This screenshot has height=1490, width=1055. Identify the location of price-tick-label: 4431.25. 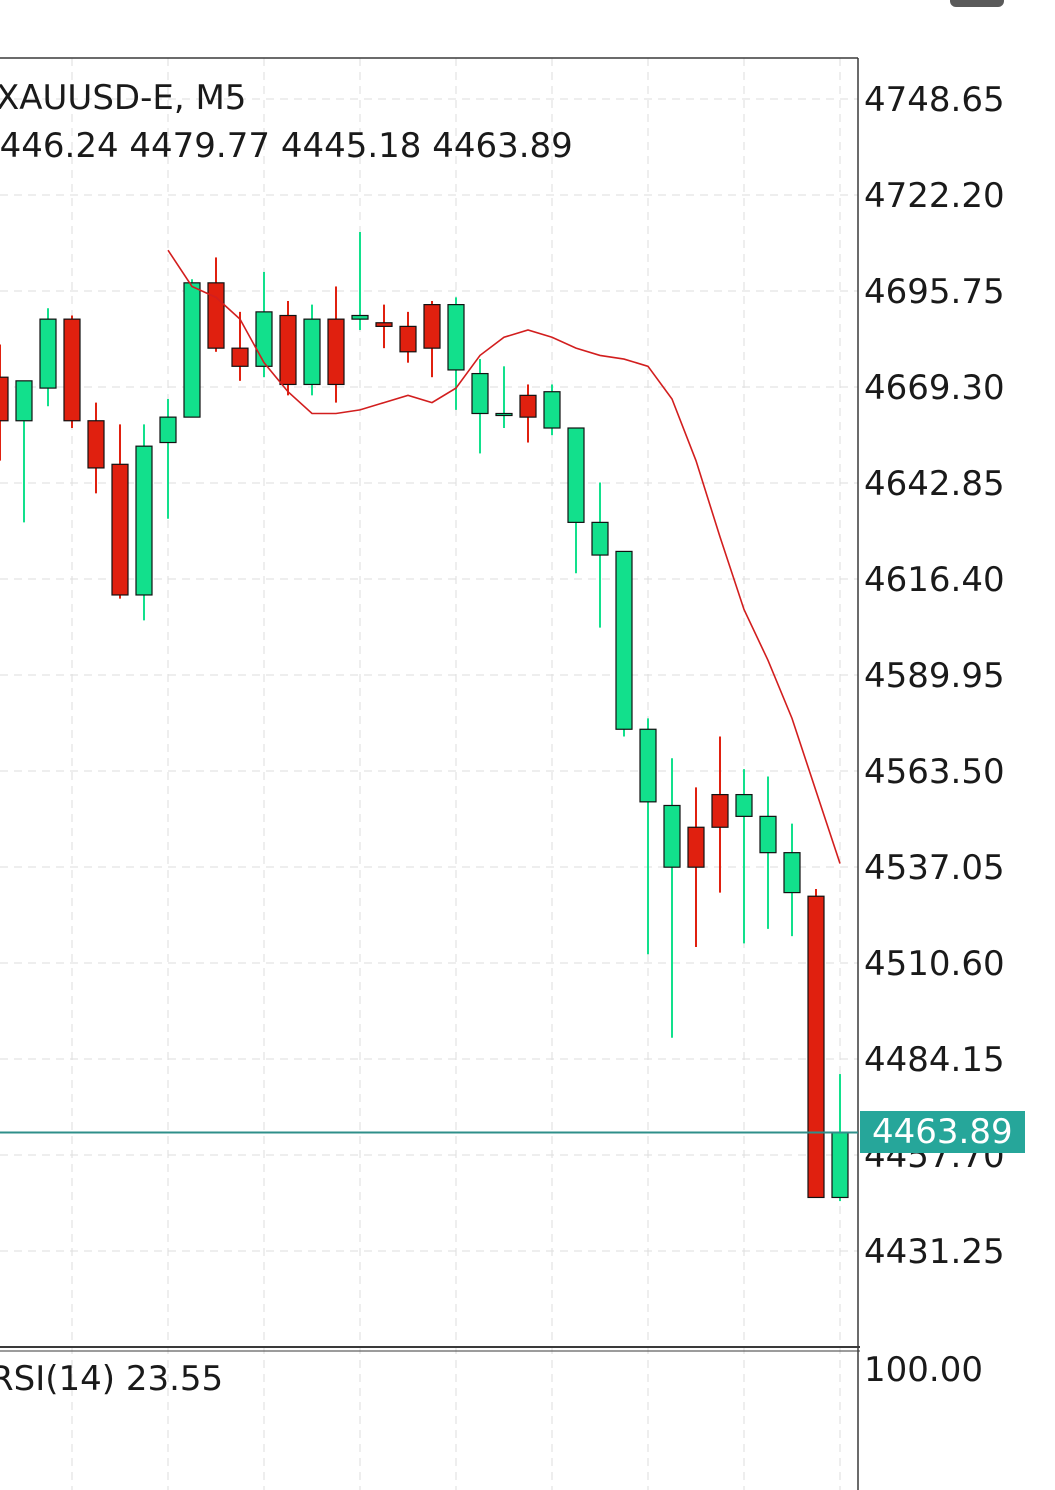
(934, 1252).